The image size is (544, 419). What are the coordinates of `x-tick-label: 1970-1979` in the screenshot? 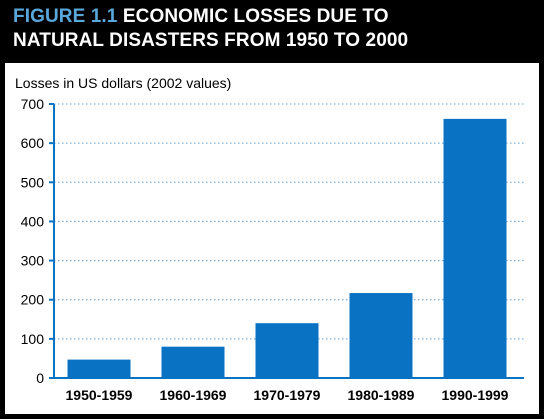 It's located at (287, 395).